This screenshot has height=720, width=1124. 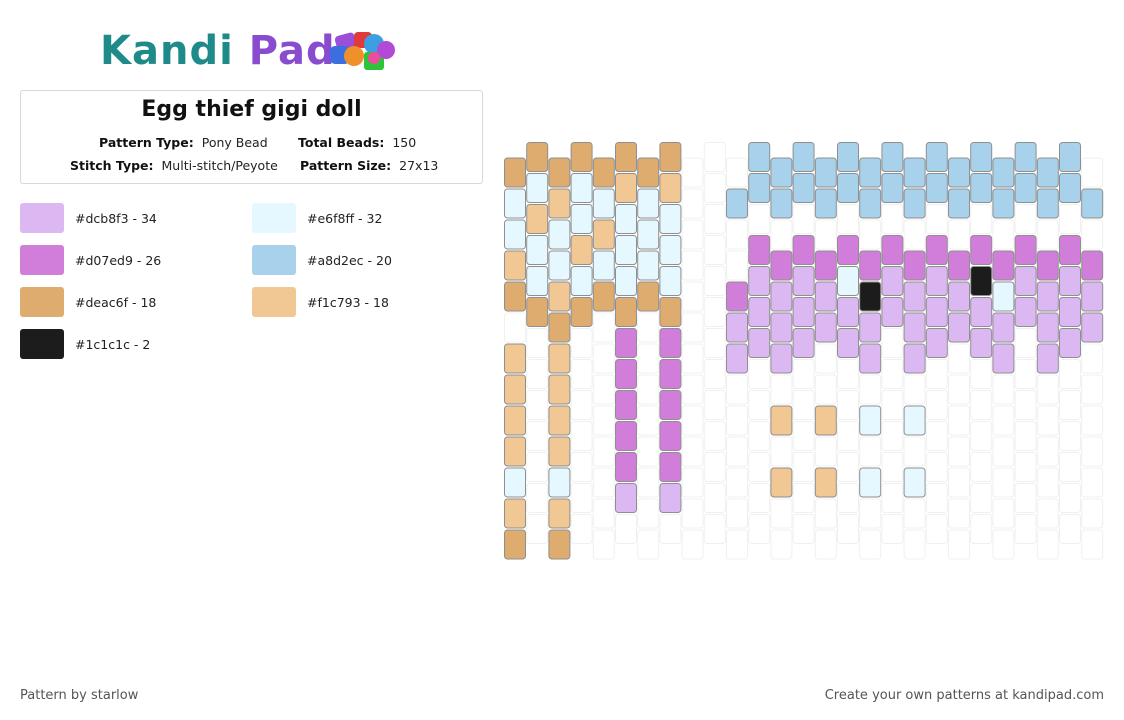 I want to click on legend-label: #d07ed9 - 26, so click(x=118, y=260).